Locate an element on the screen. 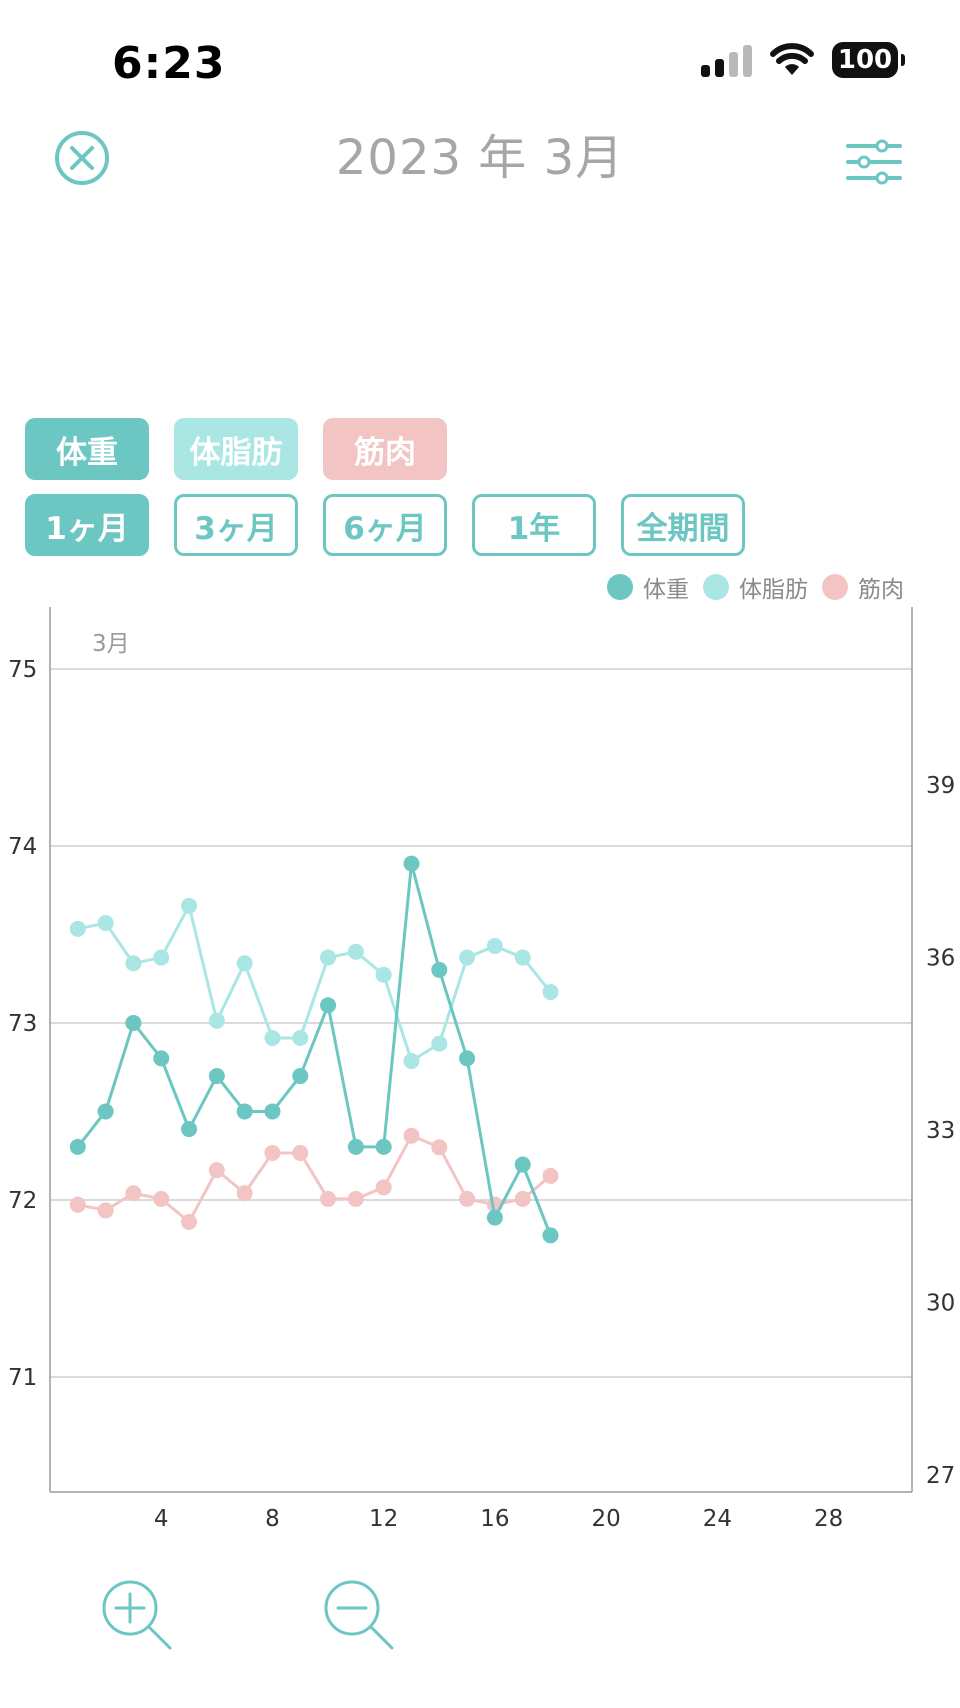  period-button-all: 全期間 is located at coordinates (683, 525).